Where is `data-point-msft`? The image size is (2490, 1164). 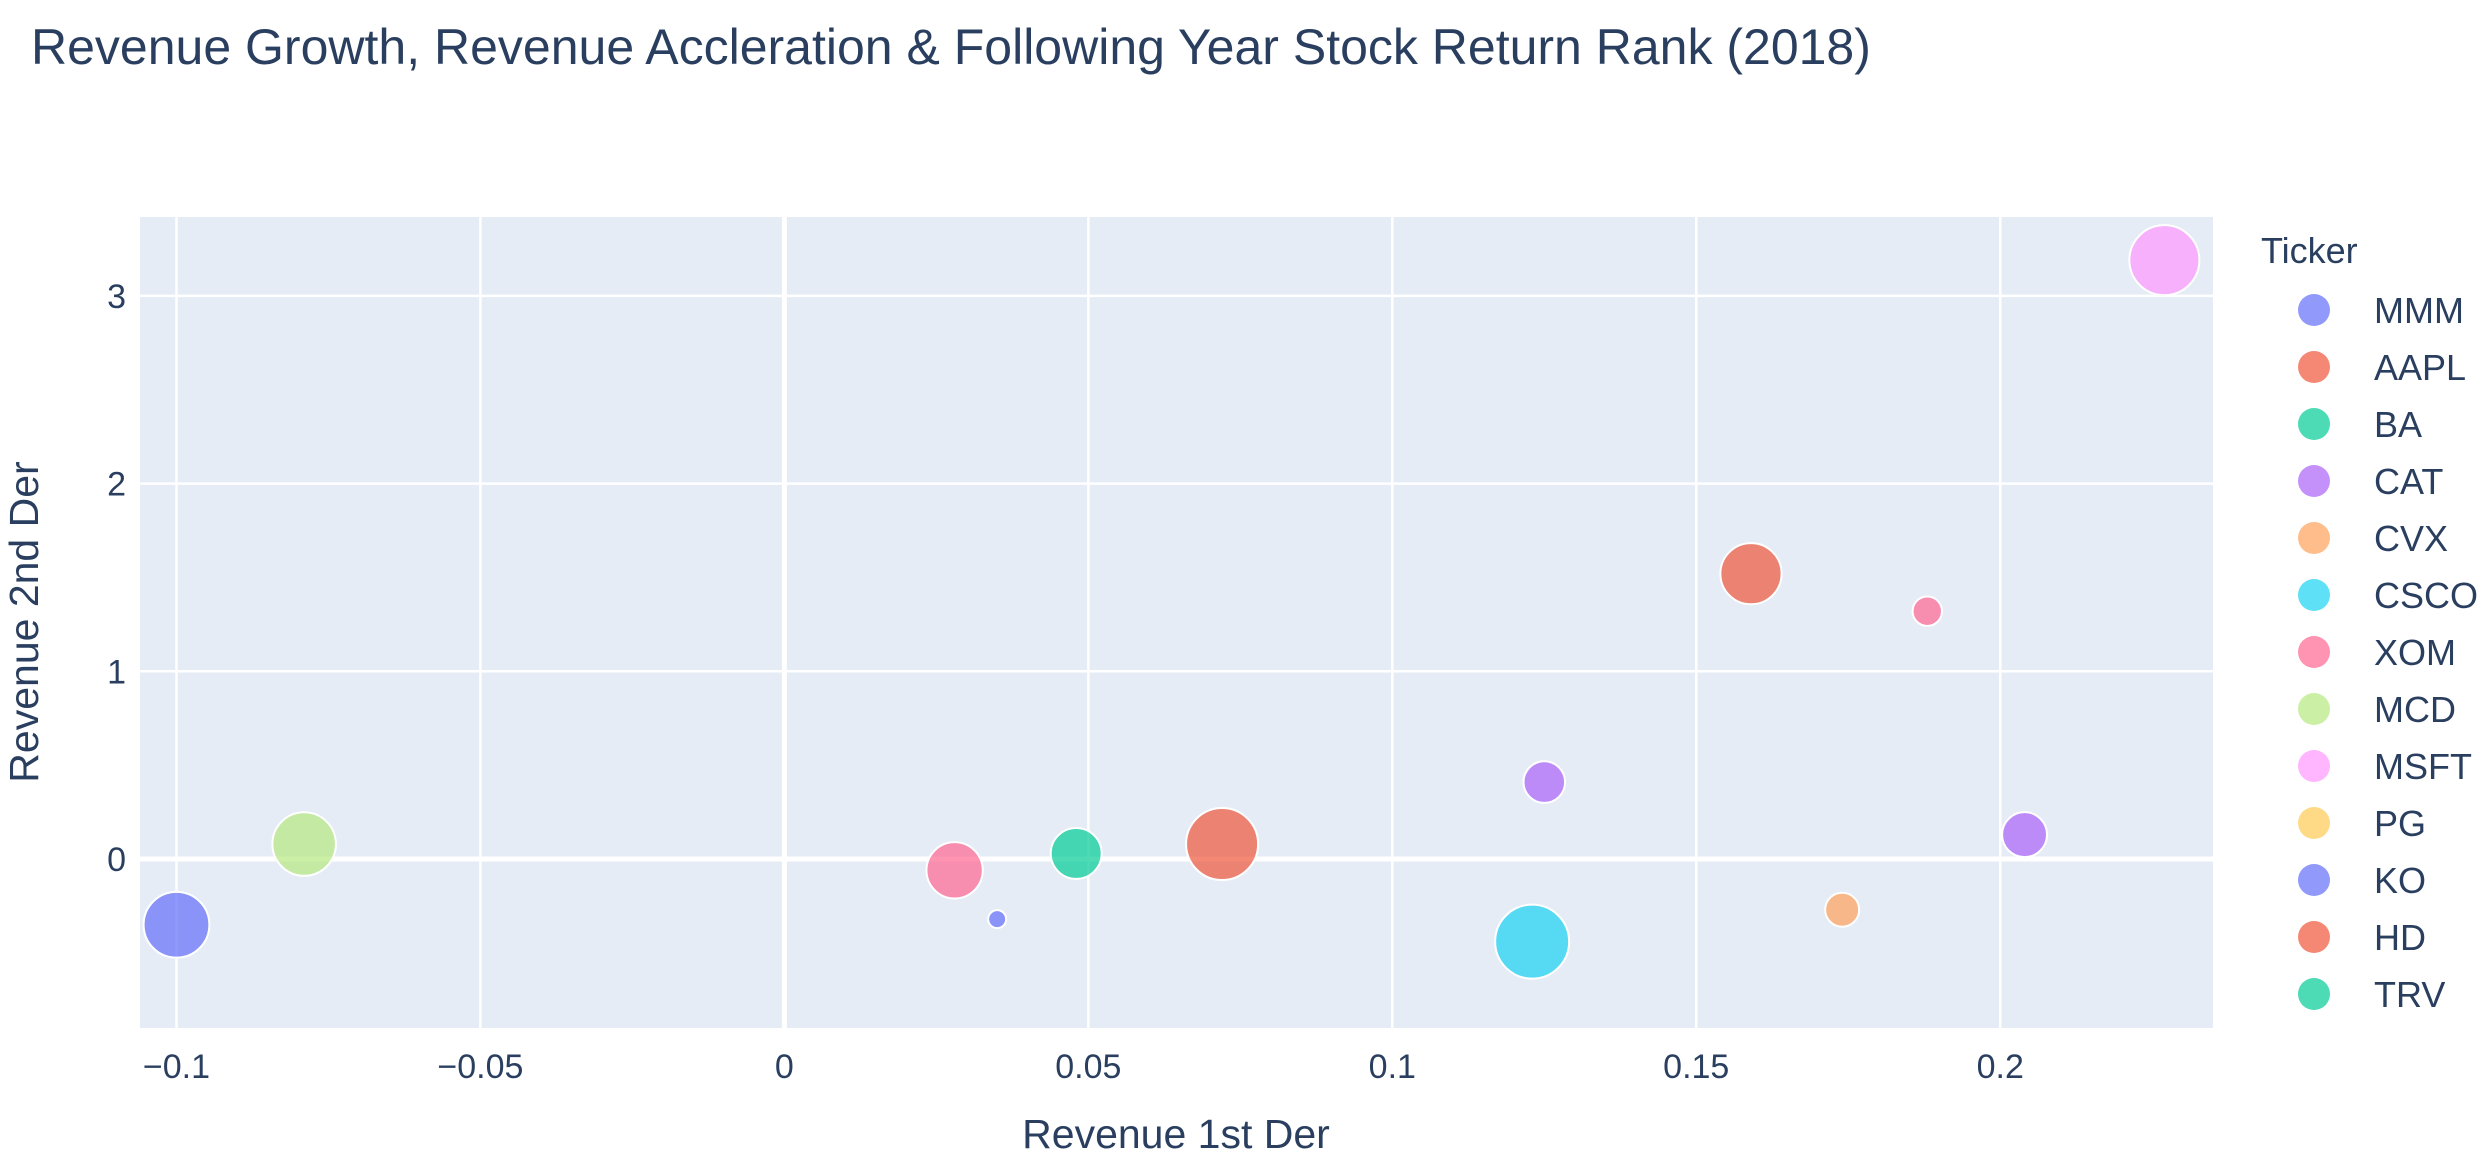 data-point-msft is located at coordinates (2164, 260).